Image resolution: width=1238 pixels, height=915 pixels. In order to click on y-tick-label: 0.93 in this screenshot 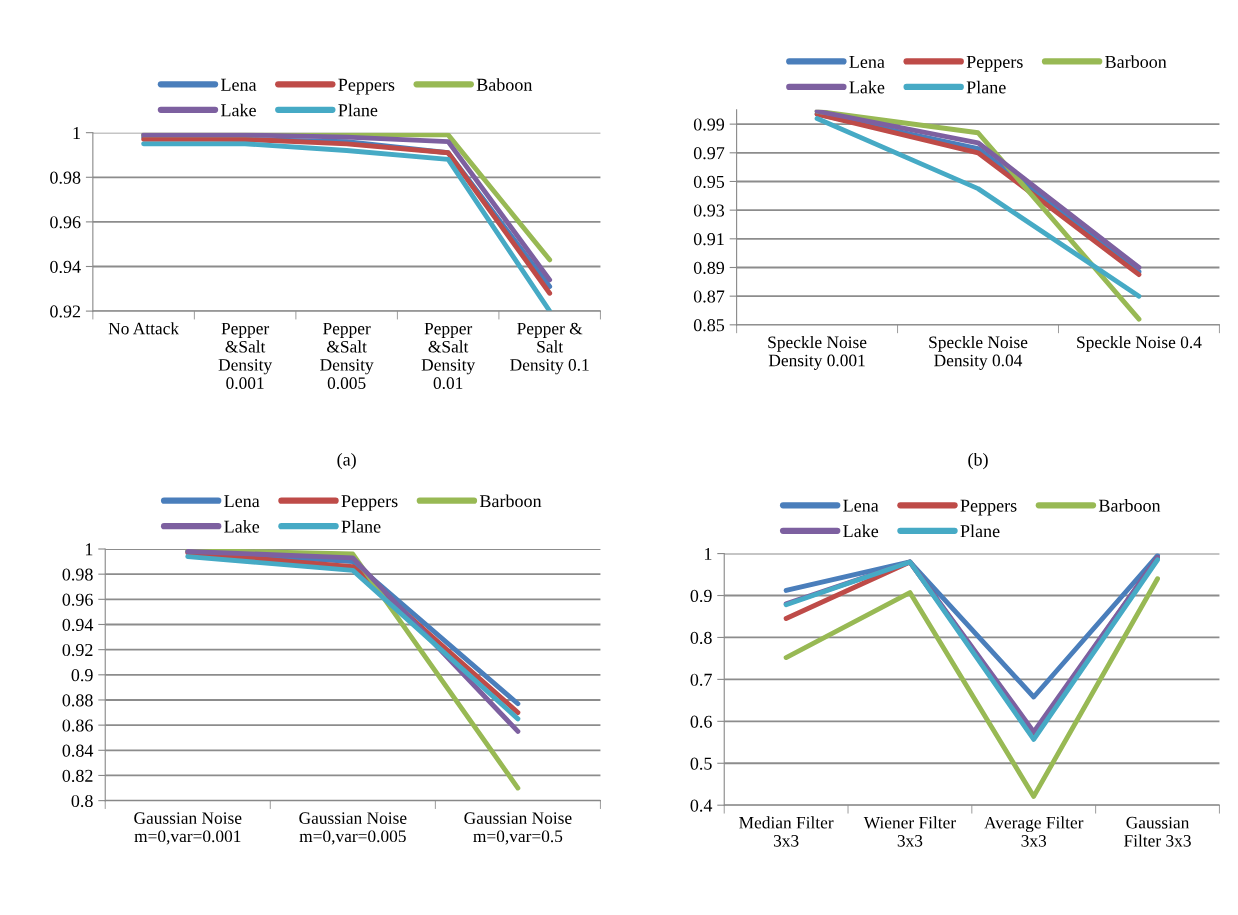, I will do `click(709, 210)`.